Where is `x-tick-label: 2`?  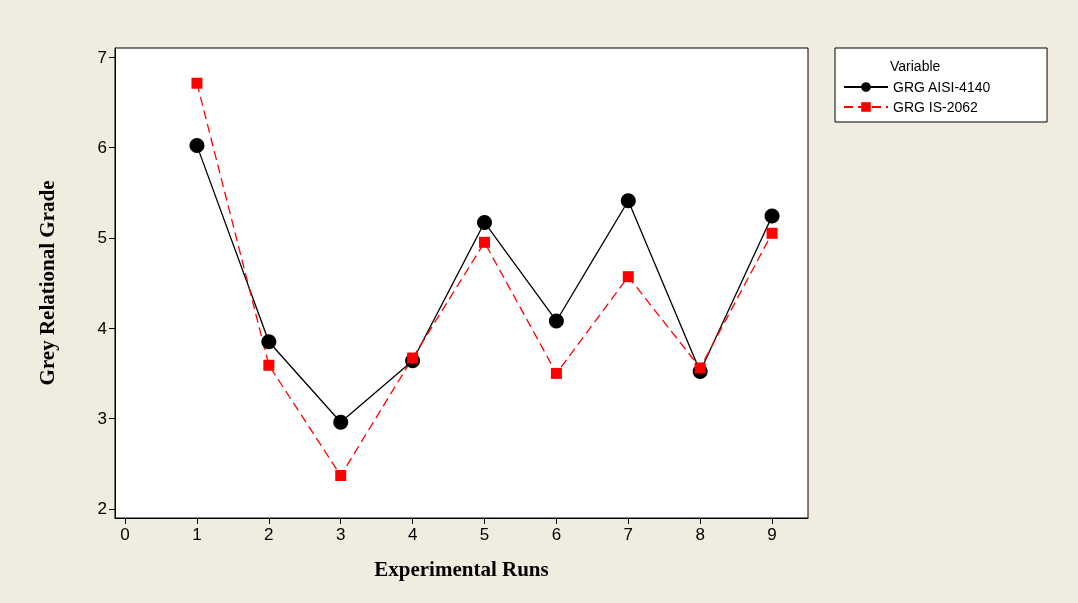 x-tick-label: 2 is located at coordinates (269, 534).